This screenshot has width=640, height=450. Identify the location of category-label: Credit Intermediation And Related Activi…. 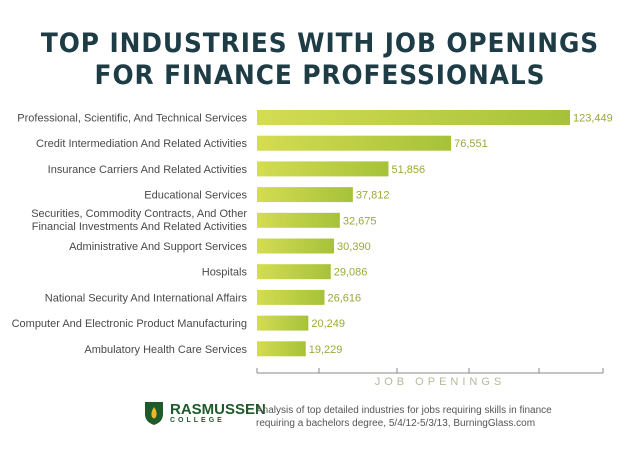
(141, 144).